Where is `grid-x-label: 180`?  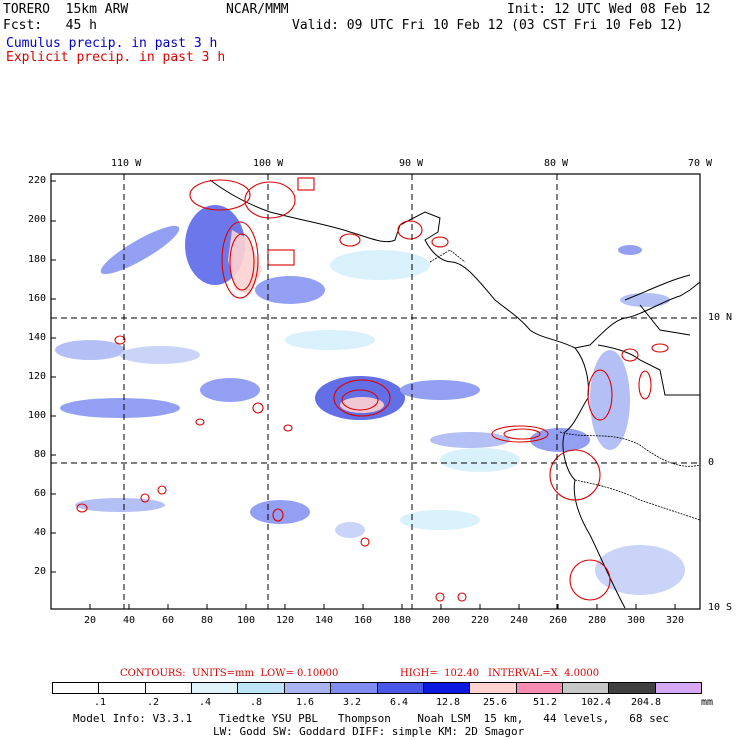
grid-x-label: 180 is located at coordinates (402, 620).